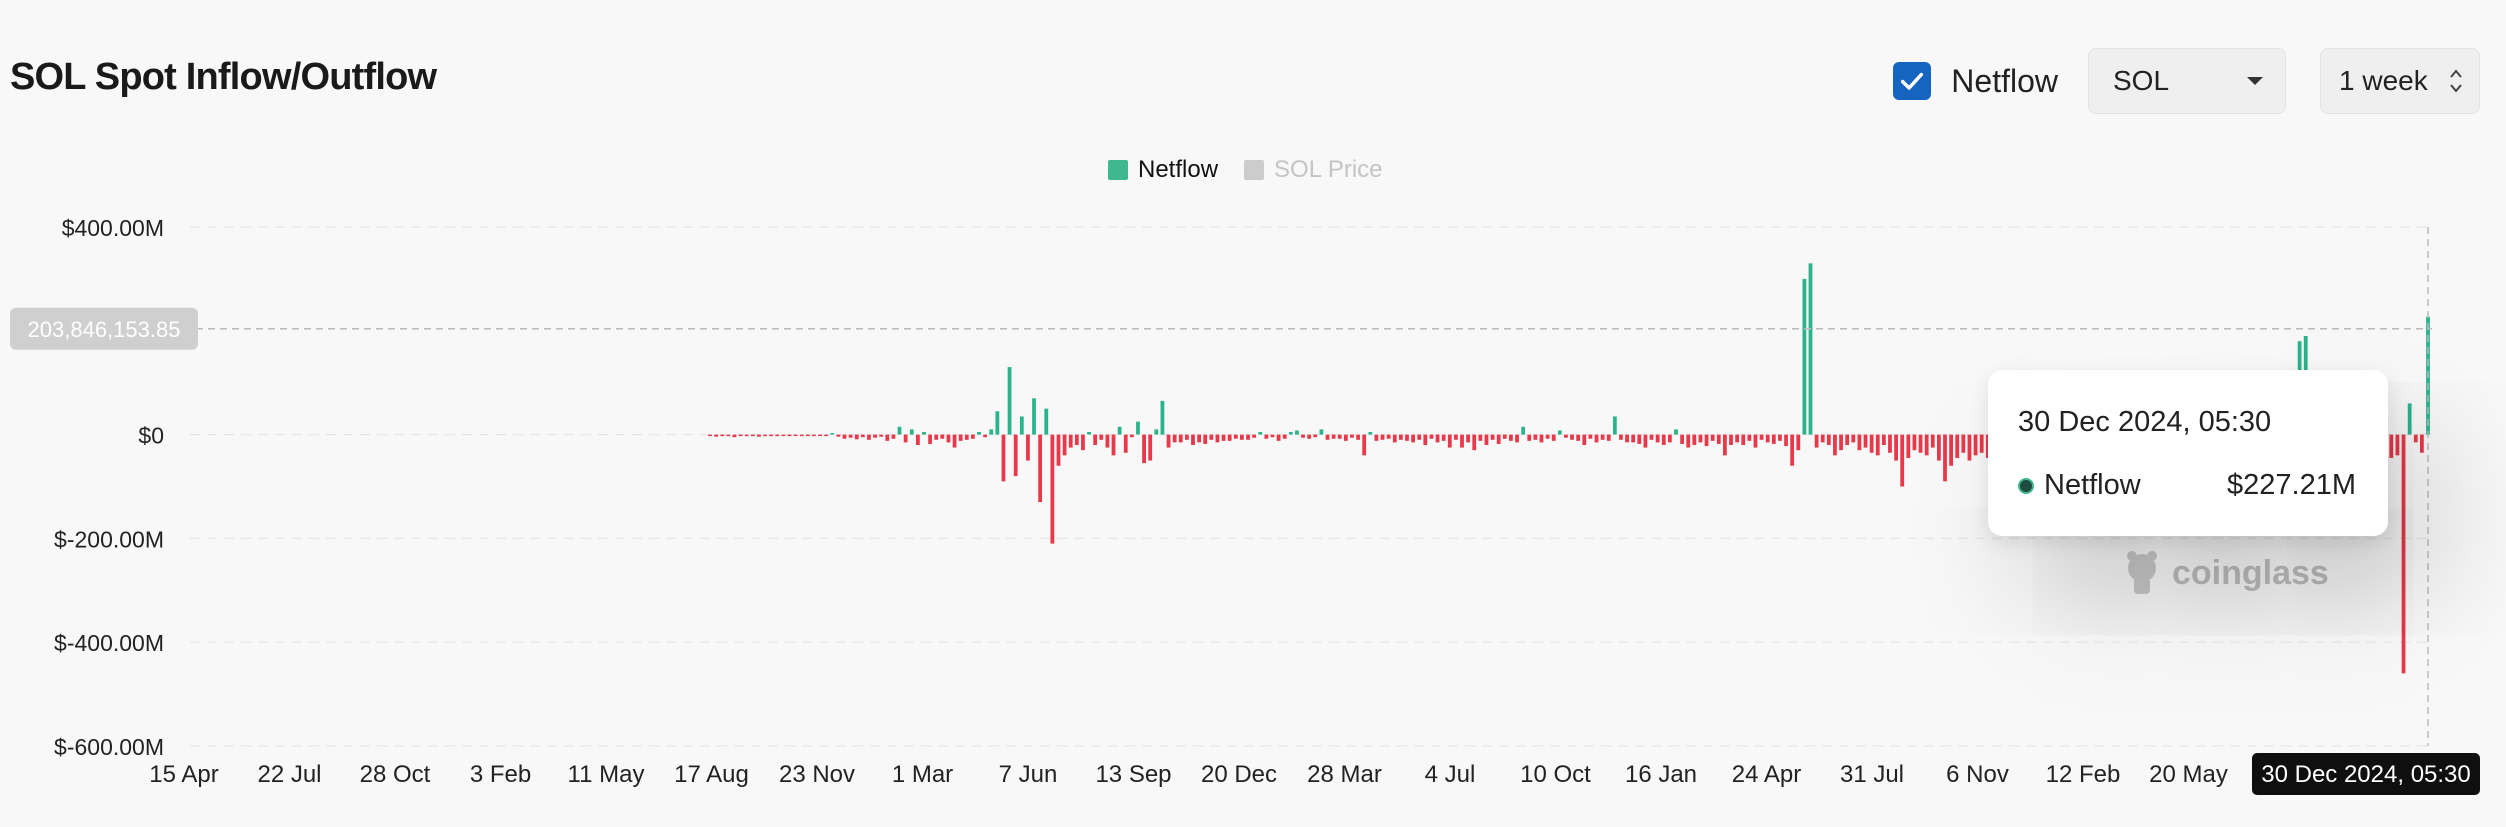  I want to click on coin-select: SOL, so click(2187, 81).